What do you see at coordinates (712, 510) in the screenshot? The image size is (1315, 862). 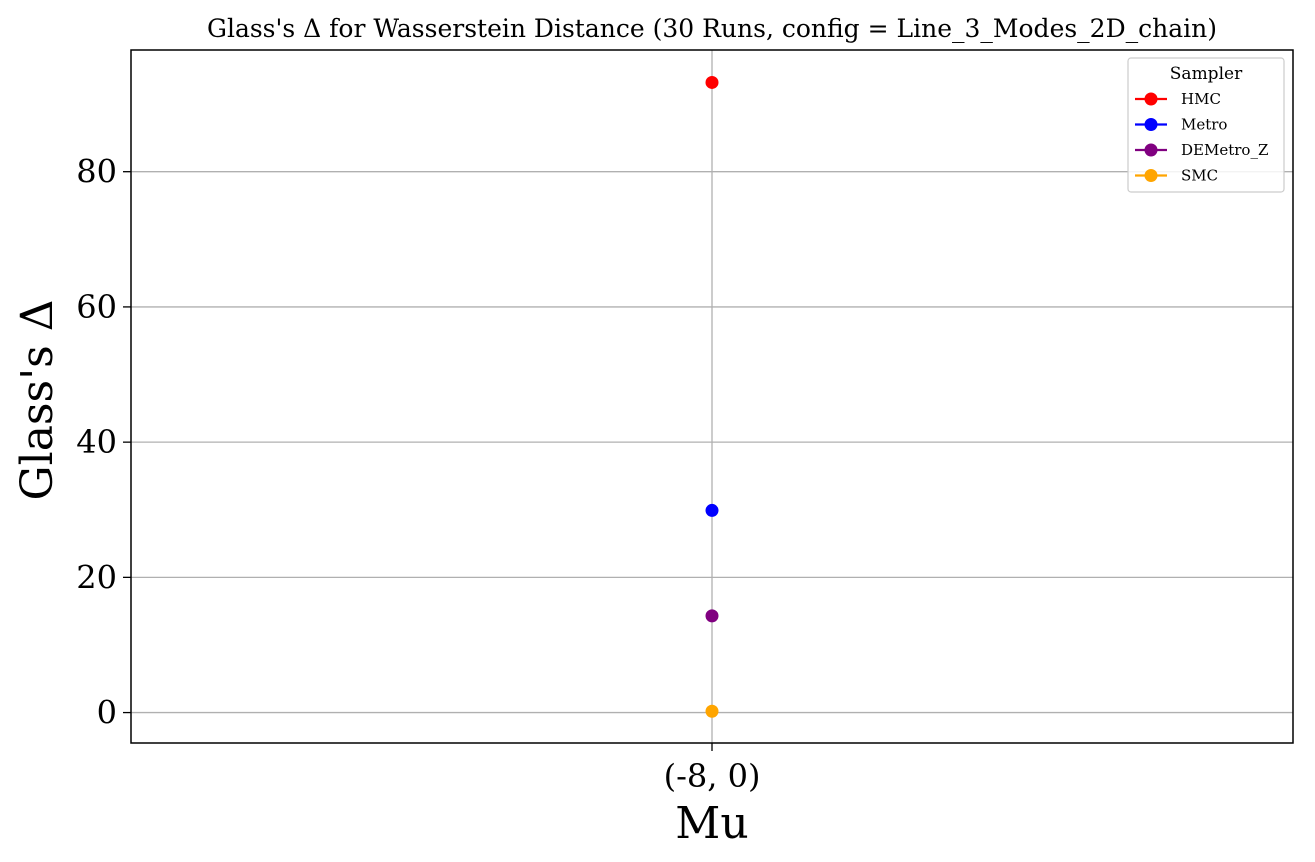 I see `data-point-metro` at bounding box center [712, 510].